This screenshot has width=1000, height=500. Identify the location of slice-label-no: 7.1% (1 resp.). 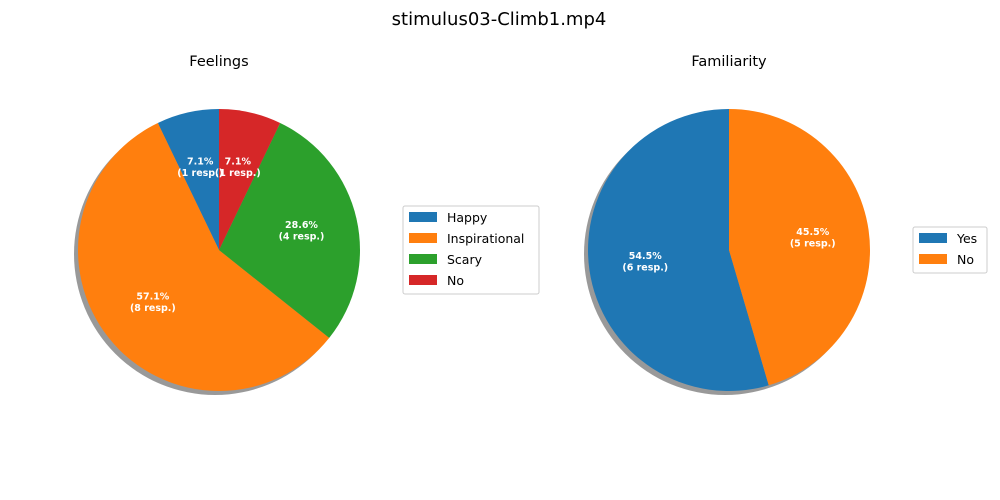
(238, 168).